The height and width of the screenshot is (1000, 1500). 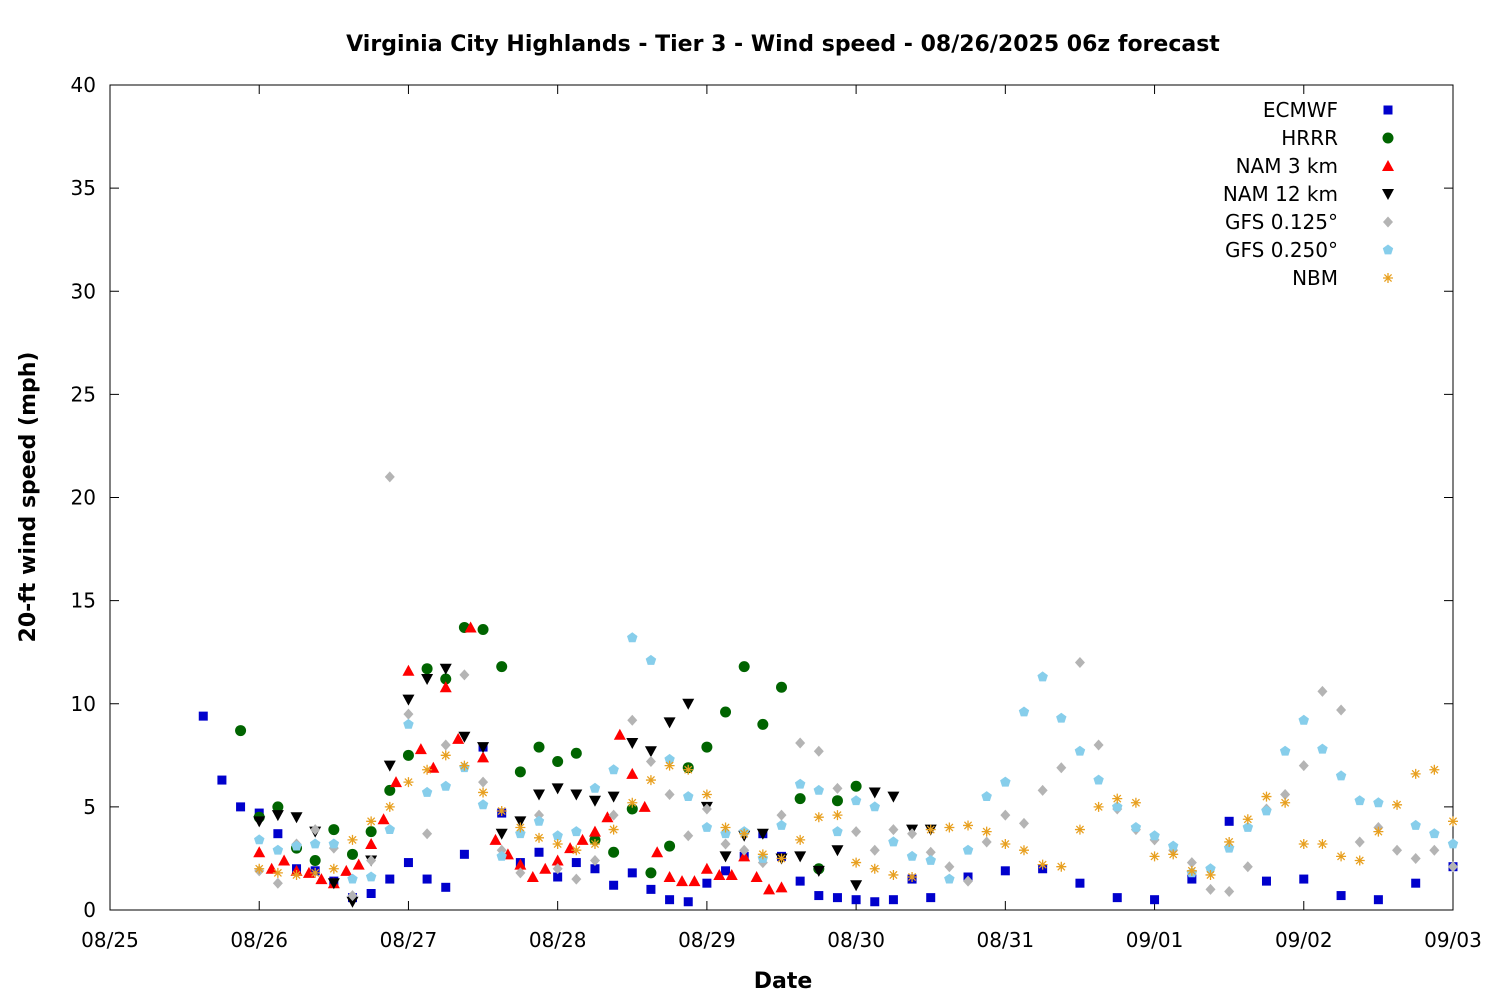 I want to click on series-hrrr, so click(x=548, y=750).